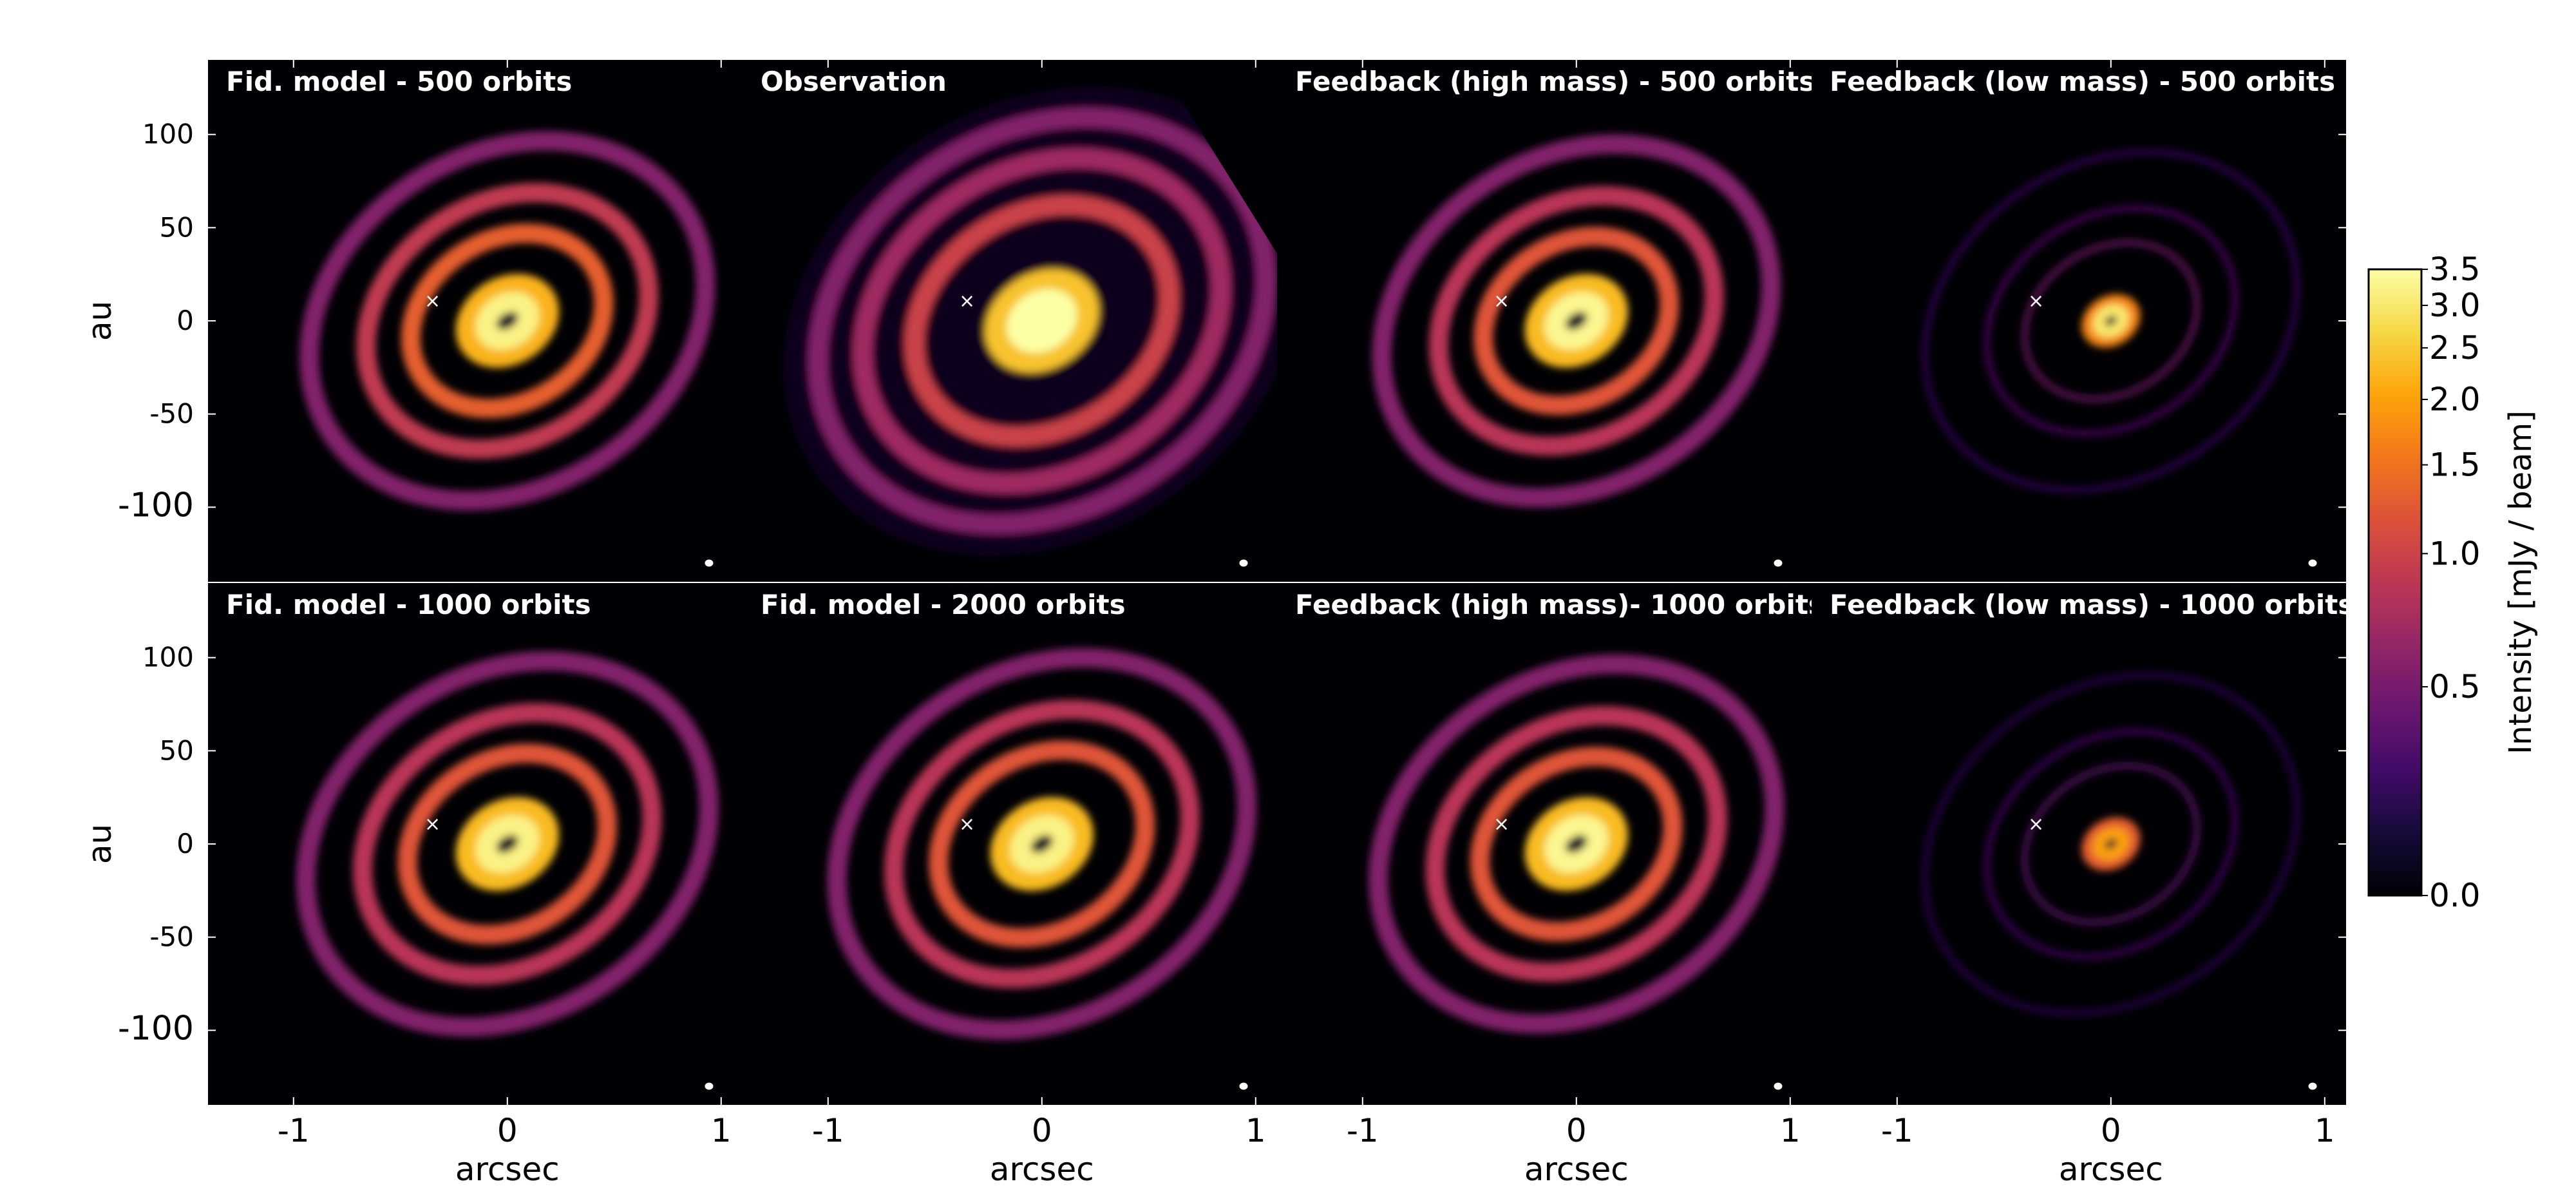  What do you see at coordinates (1560, 604) in the screenshot?
I see `panel-title: Feedback (high mass)- 1000 orbits` at bounding box center [1560, 604].